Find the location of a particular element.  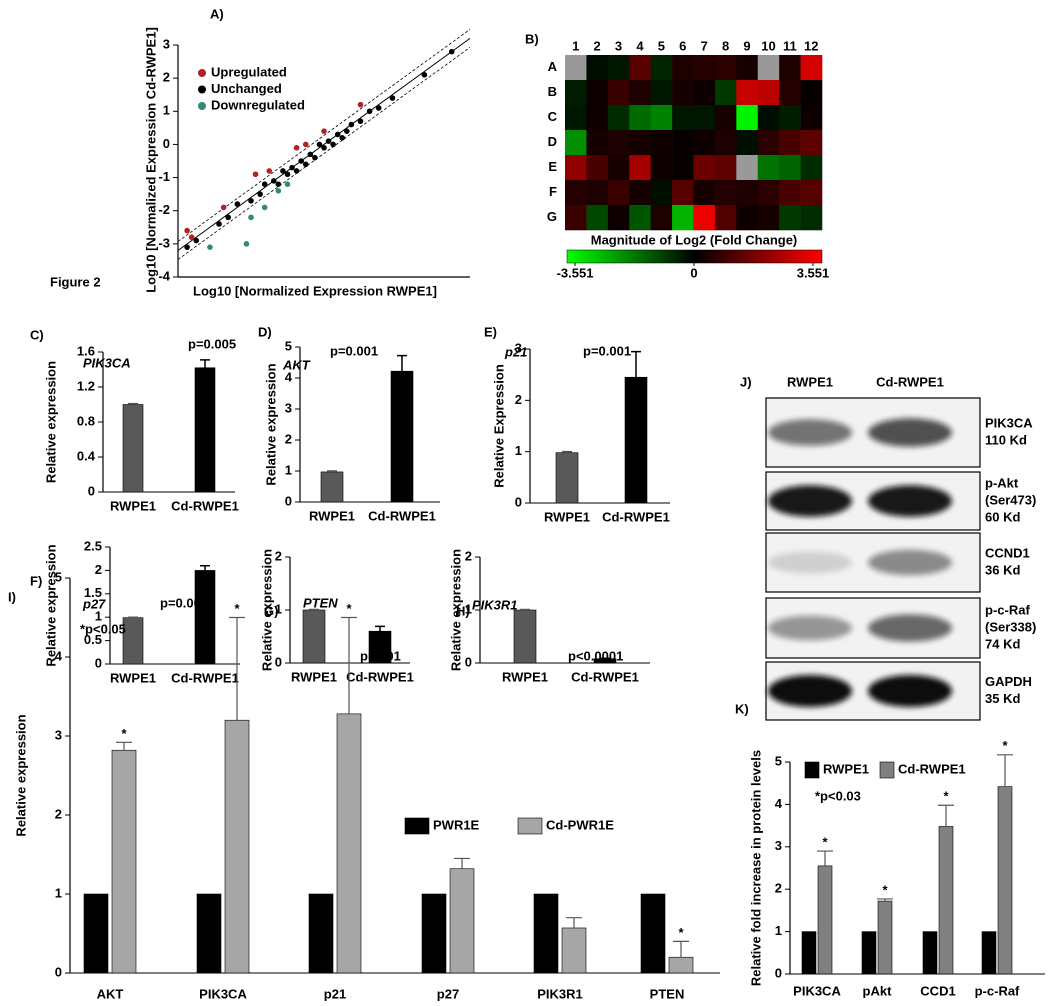

y-tick-label: 1.2 is located at coordinates (86, 385).